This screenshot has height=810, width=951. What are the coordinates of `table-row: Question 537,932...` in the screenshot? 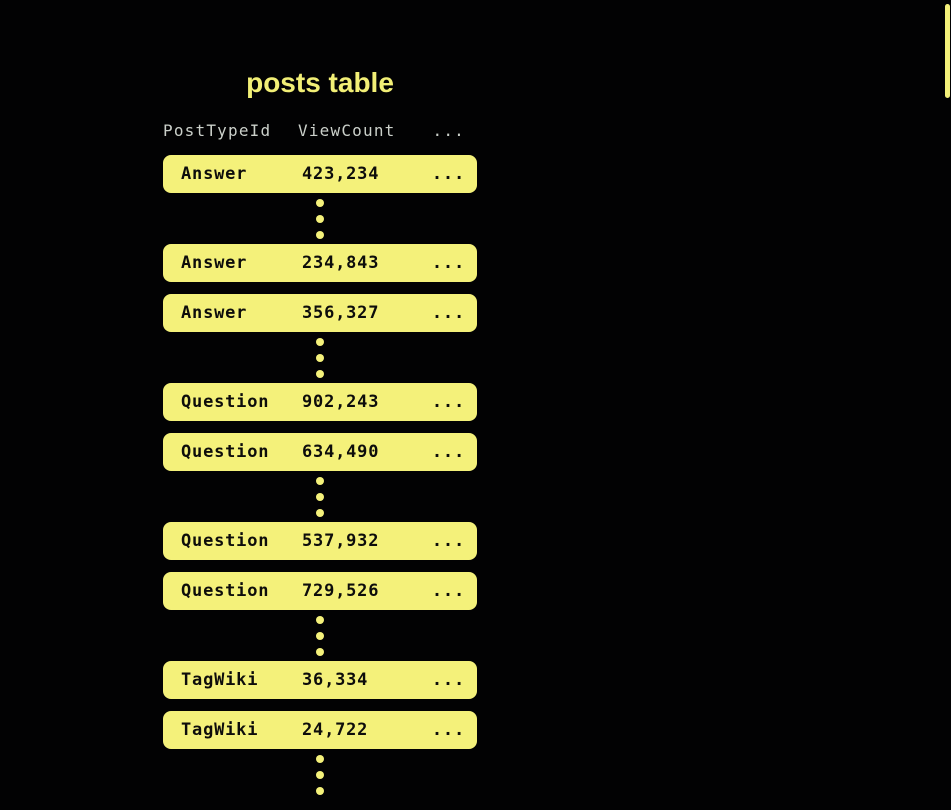 It's located at (320, 541).